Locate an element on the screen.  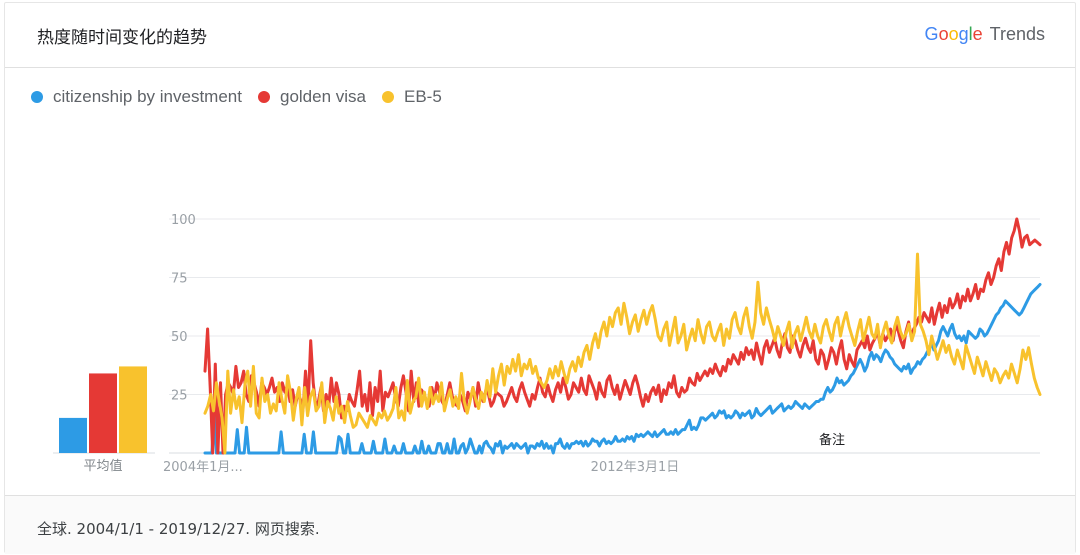
average-label: 平均值 is located at coordinates (102, 466).